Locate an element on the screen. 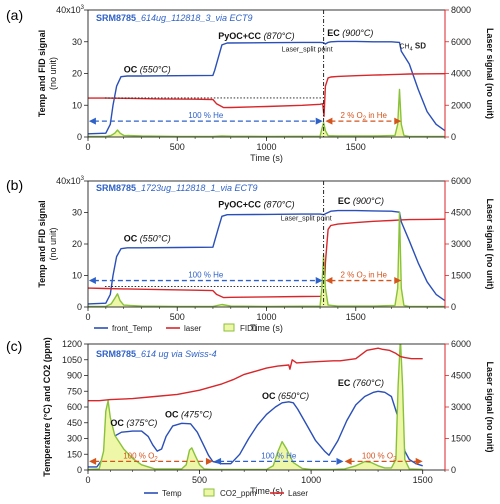  legend-label-FID1: FID1 is located at coordinates (249, 328).